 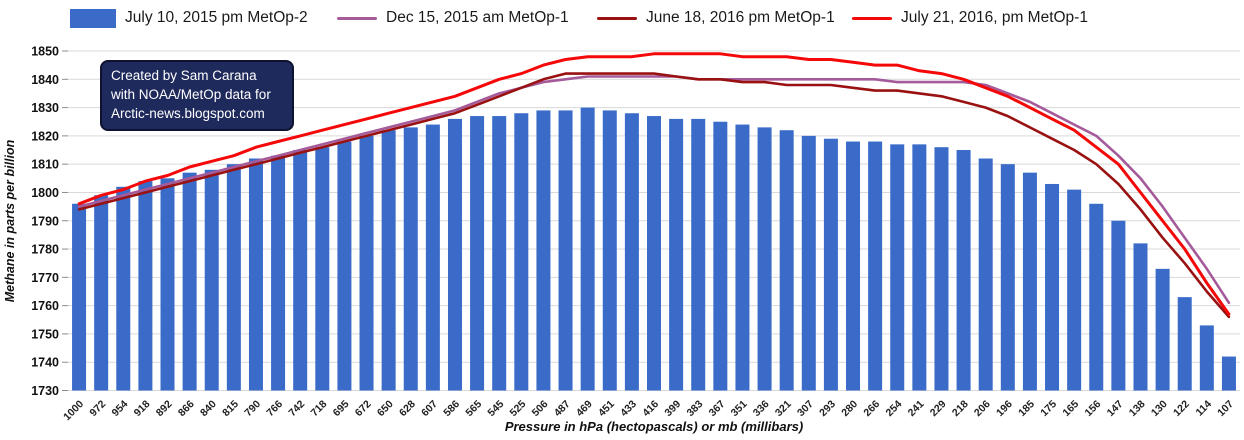 What do you see at coordinates (45, 193) in the screenshot?
I see `y-tick-label: 1800` at bounding box center [45, 193].